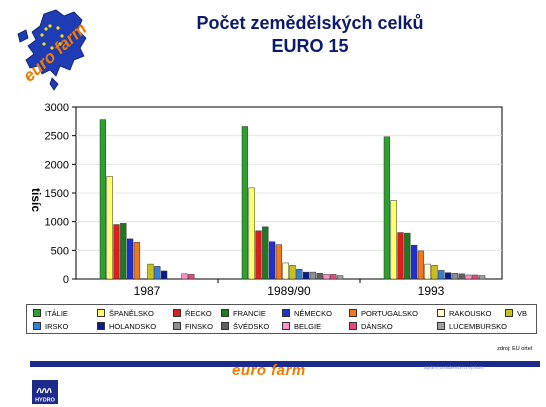 The height and width of the screenshot is (407, 546). I want to click on page-title: Počet zemědělských celků EURO 15, so click(310, 35).